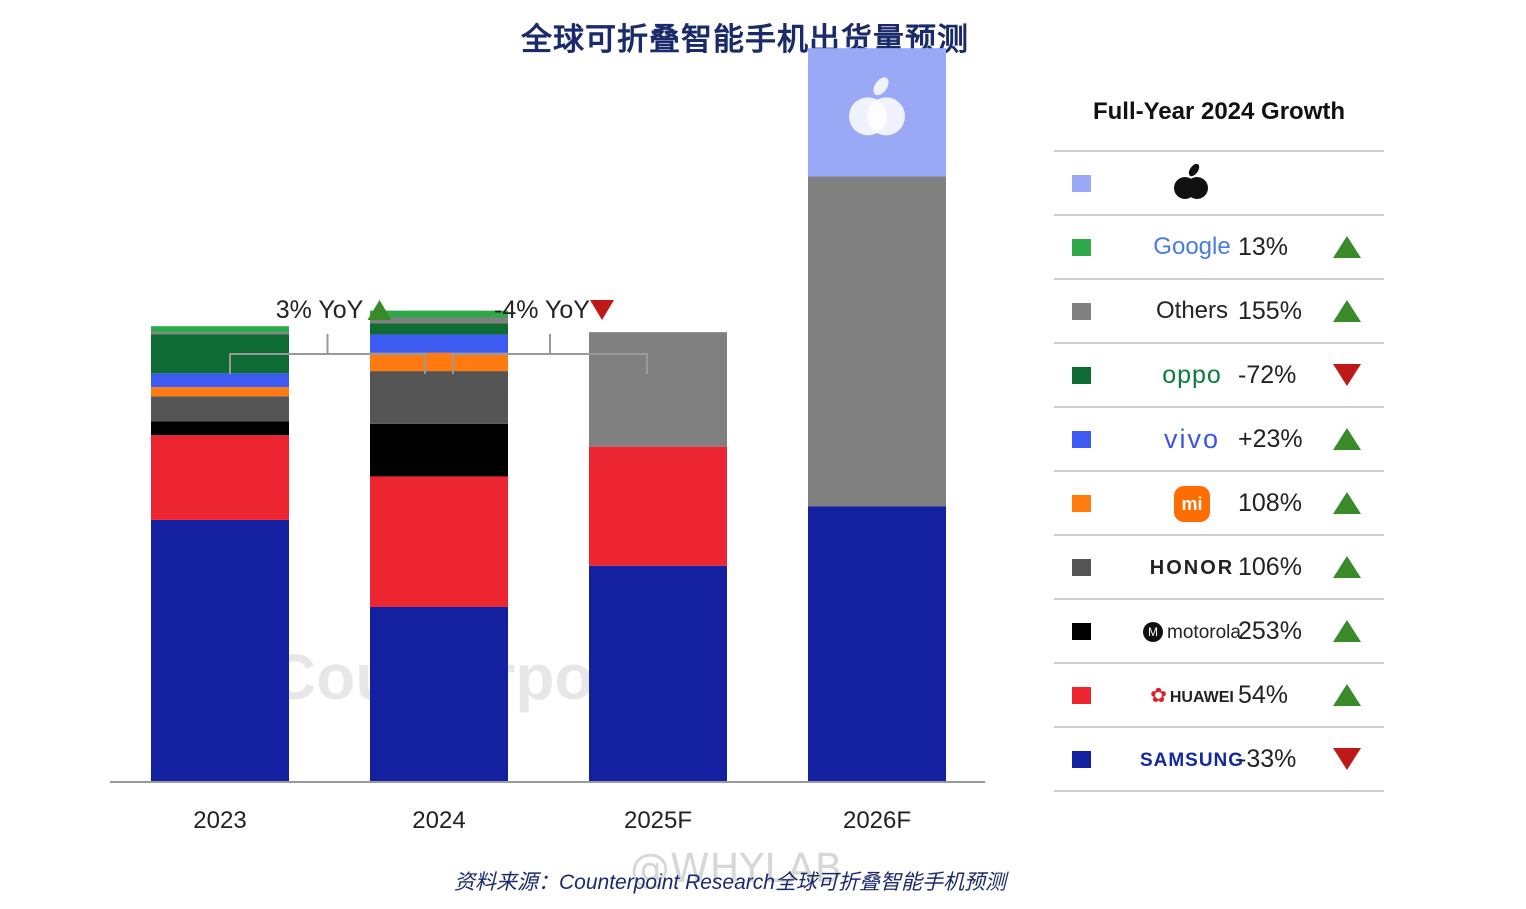 Image resolution: width=1526 pixels, height=909 pixels. What do you see at coordinates (438, 820) in the screenshot?
I see `x-tick-label-2024: 2024` at bounding box center [438, 820].